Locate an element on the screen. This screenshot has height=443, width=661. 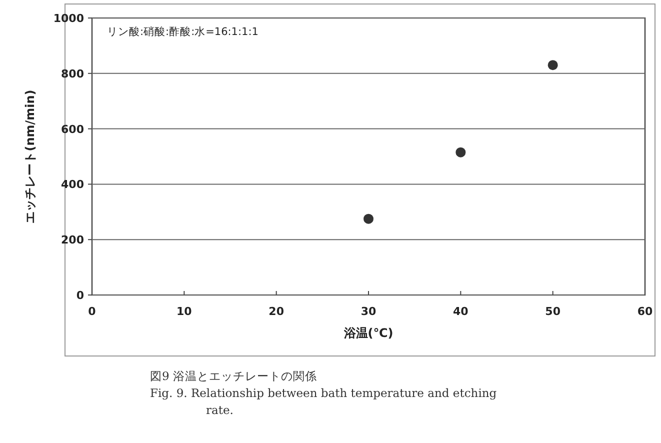
x-tick-label: 0 is located at coordinates (92, 311).